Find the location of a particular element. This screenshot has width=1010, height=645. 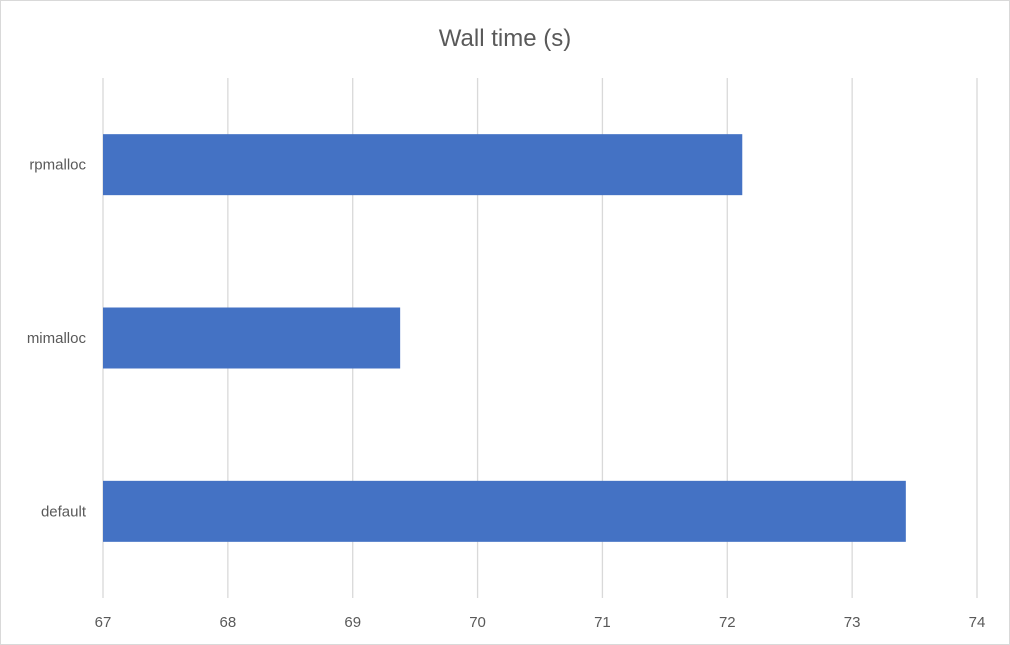

x-tick-label: 70 is located at coordinates (477, 622).